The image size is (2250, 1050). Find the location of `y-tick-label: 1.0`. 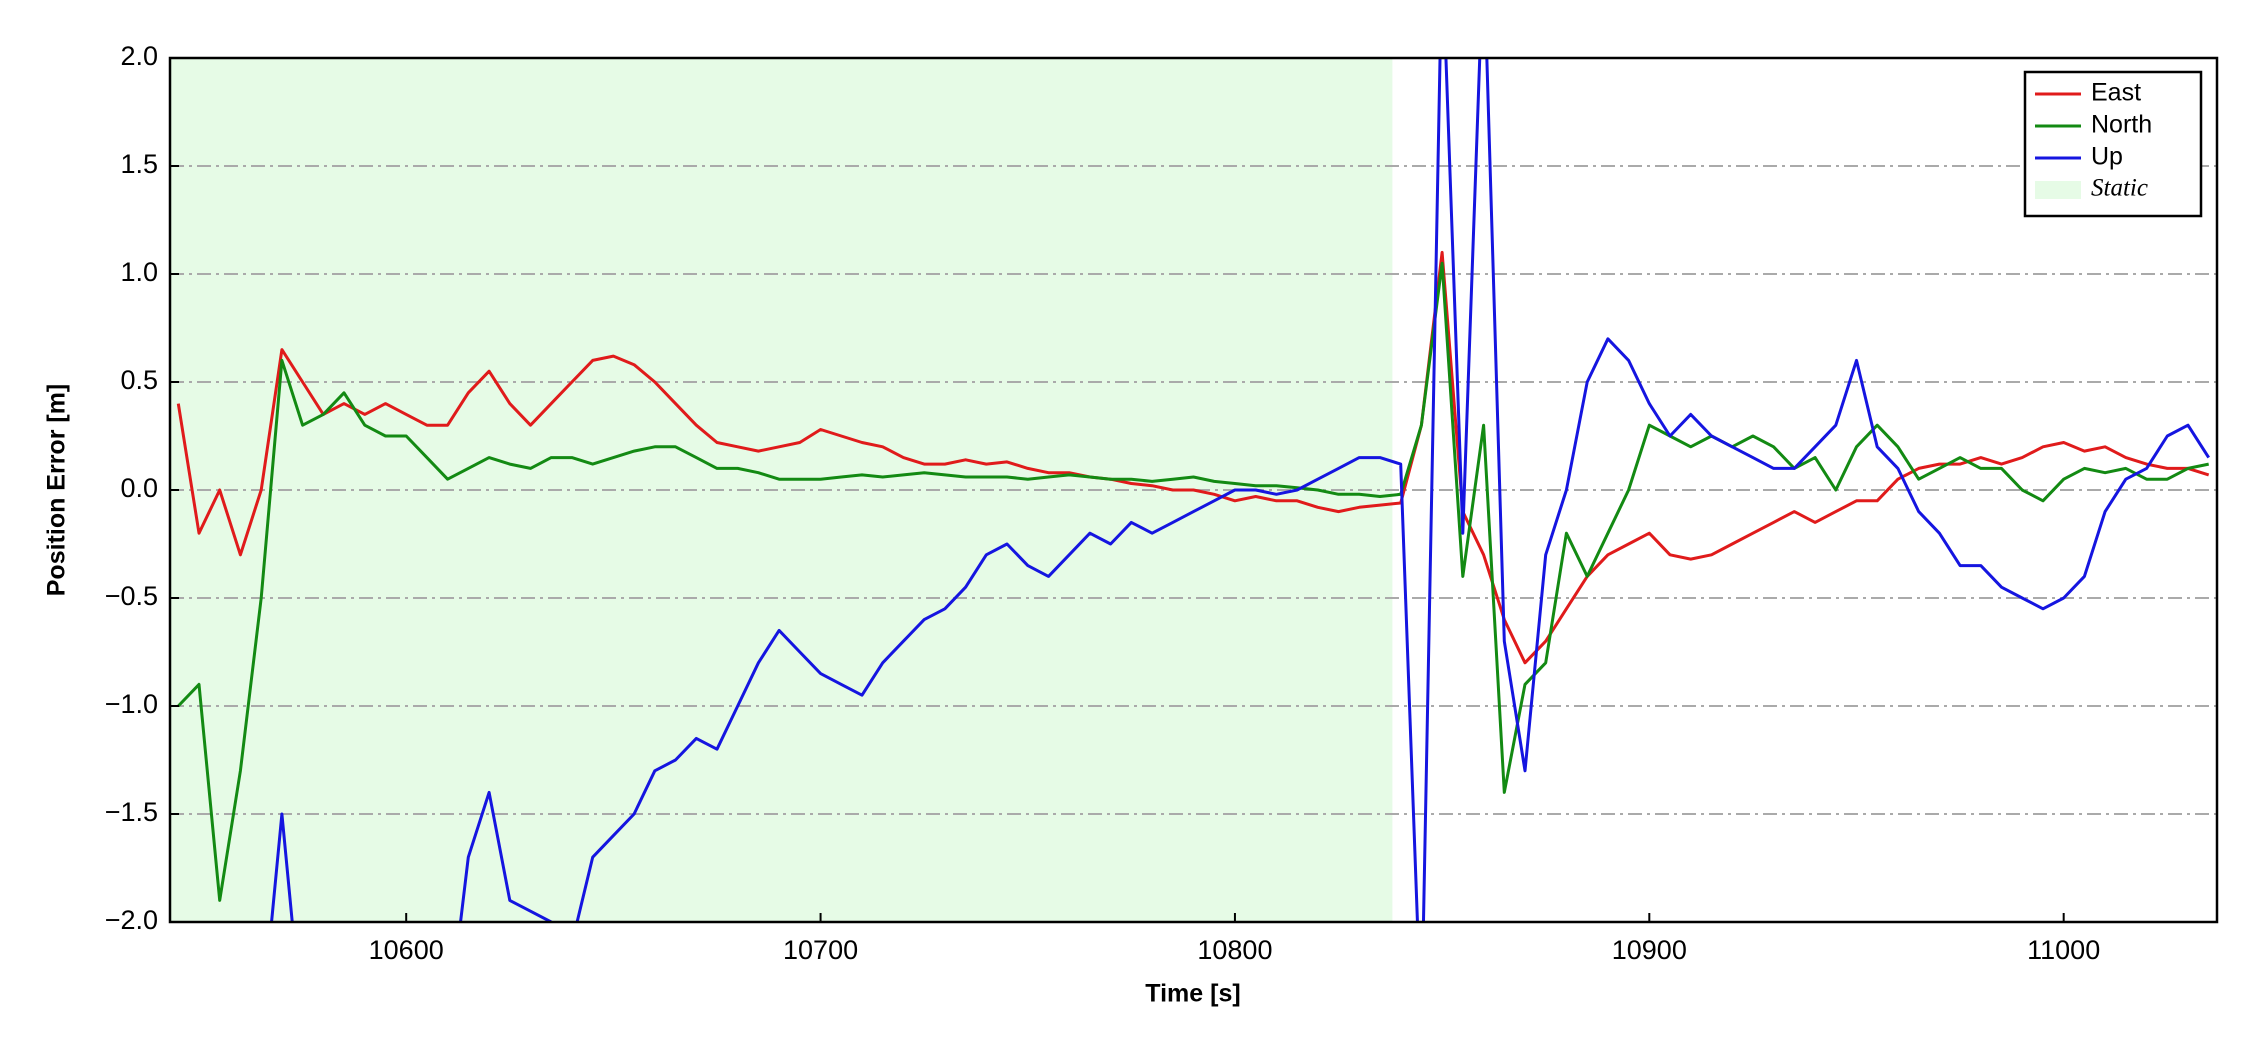

y-tick-label: 1.0 is located at coordinates (139, 272).